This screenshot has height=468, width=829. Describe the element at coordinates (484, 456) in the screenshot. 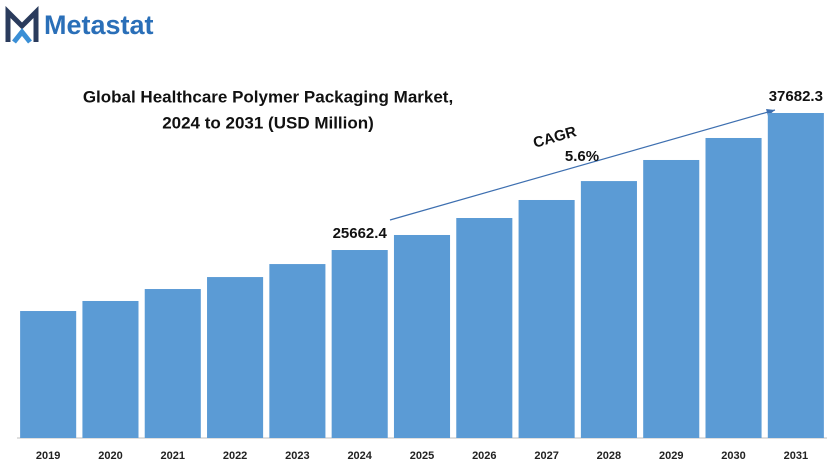

I see `x-tick-label: 2026` at that location.